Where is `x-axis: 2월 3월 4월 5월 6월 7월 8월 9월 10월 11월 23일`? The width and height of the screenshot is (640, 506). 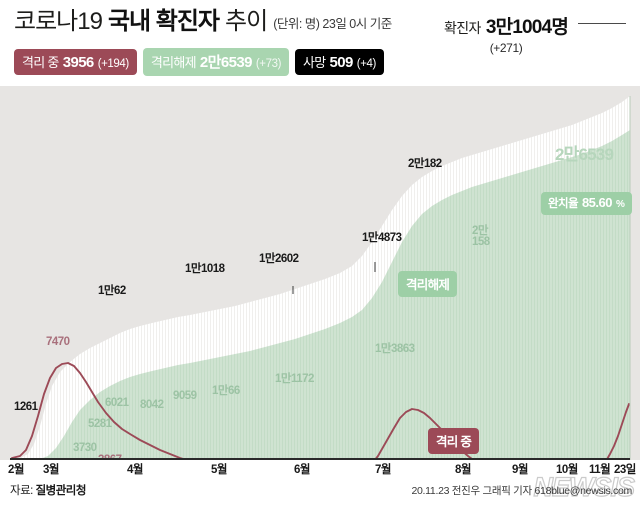
x-axis: 2월 3월 4월 5월 6월 7월 8월 9월 10월 11월 23일 is located at coordinates (320, 468).